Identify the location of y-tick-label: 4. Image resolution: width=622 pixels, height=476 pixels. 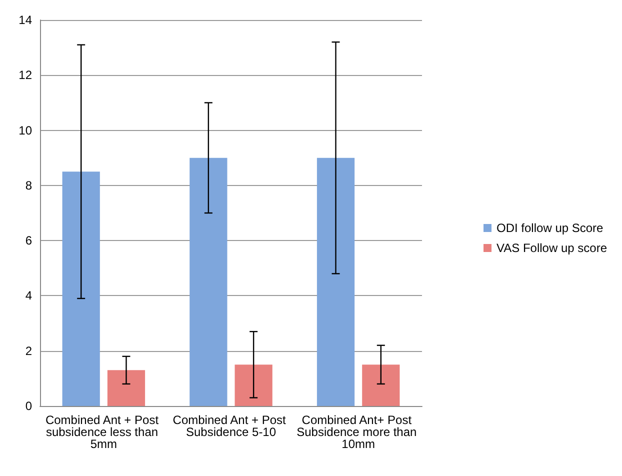
(28, 295).